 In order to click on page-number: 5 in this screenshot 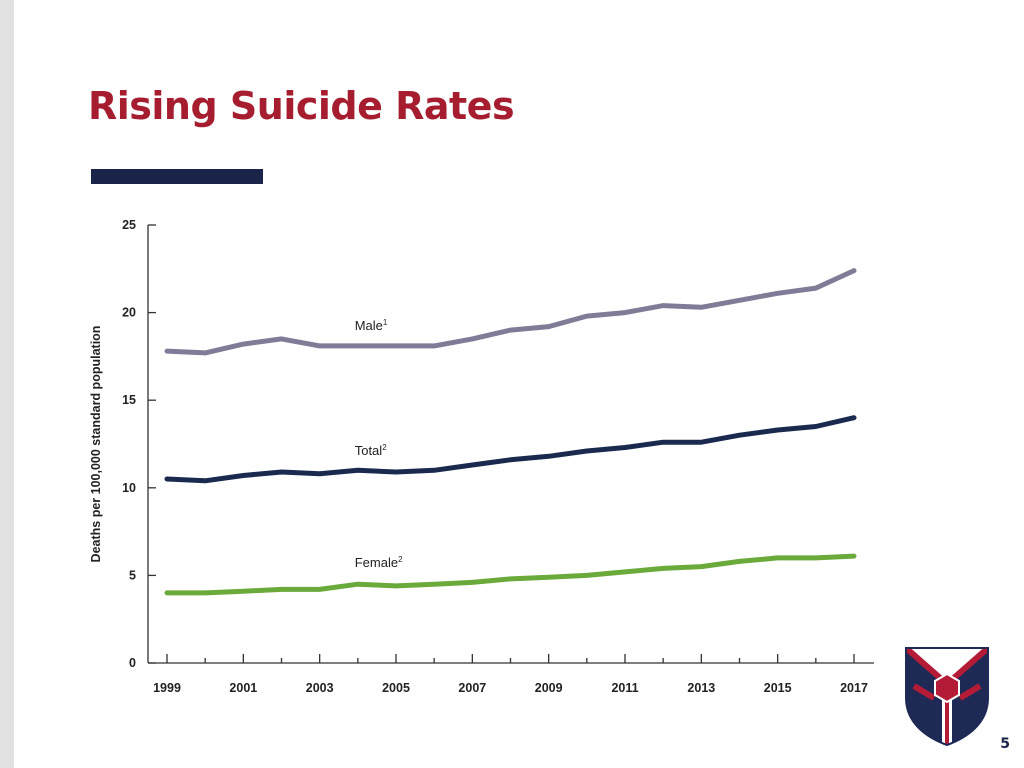, I will do `click(1005, 744)`.